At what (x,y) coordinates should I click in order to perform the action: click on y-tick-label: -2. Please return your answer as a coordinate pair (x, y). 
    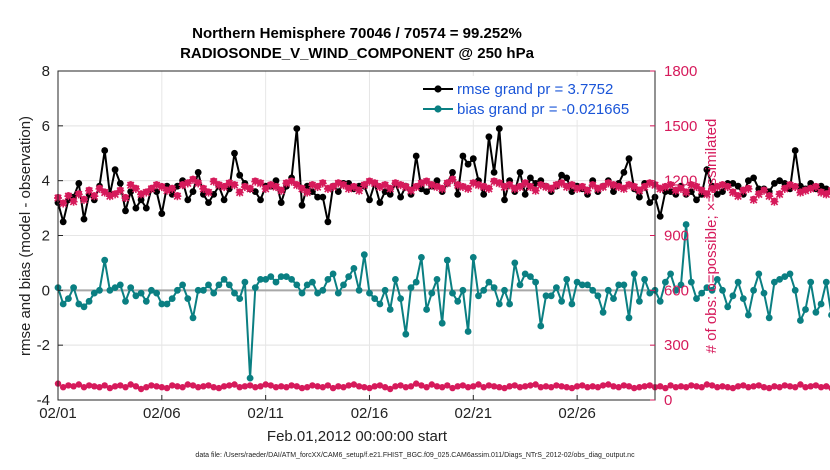
    Looking at the image, I should click on (43, 345).